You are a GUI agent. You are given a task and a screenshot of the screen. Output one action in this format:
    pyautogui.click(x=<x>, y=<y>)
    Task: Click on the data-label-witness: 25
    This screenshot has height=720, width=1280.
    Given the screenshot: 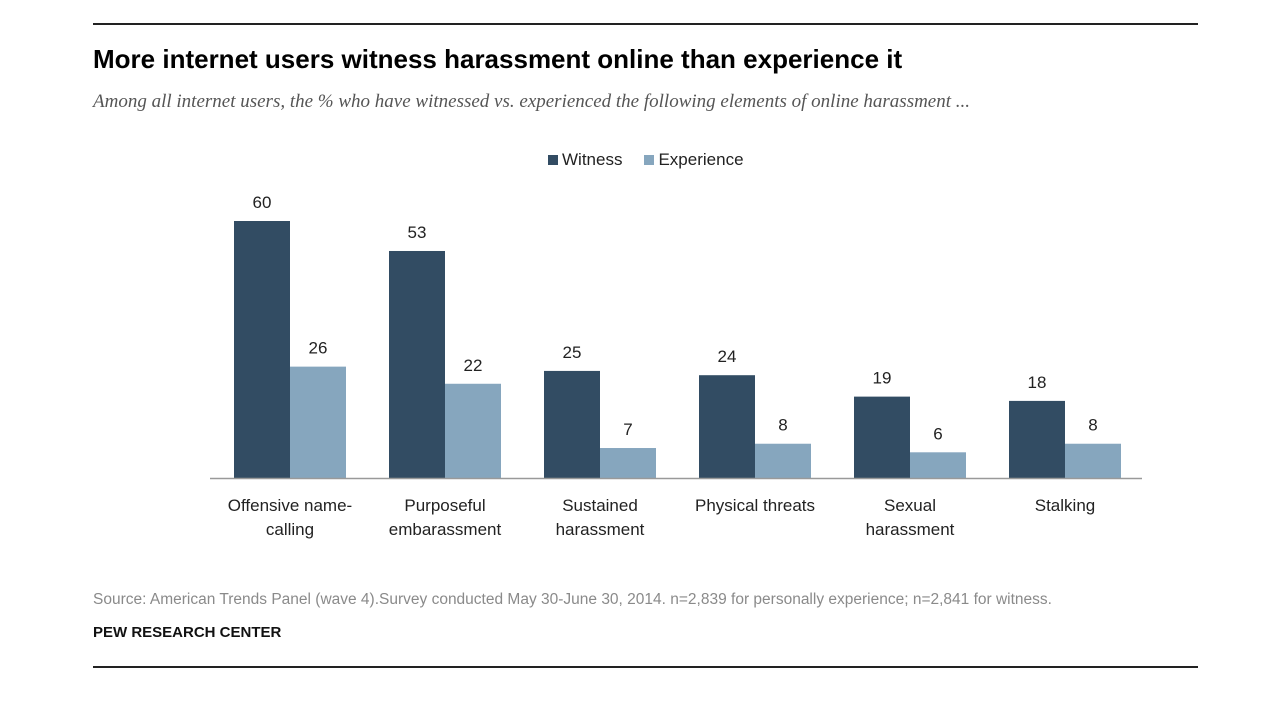 What is the action you would take?
    pyautogui.click(x=572, y=352)
    